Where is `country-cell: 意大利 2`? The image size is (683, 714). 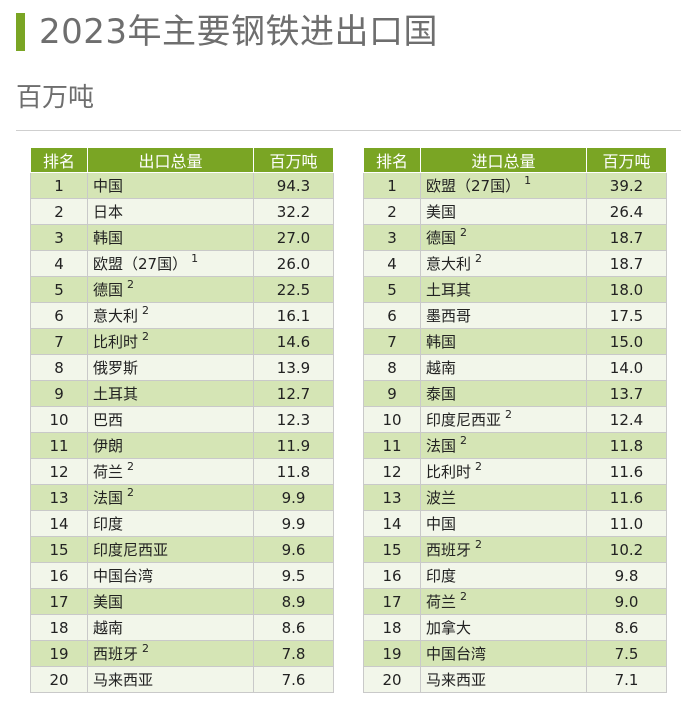 country-cell: 意大利 2 is located at coordinates (503, 263).